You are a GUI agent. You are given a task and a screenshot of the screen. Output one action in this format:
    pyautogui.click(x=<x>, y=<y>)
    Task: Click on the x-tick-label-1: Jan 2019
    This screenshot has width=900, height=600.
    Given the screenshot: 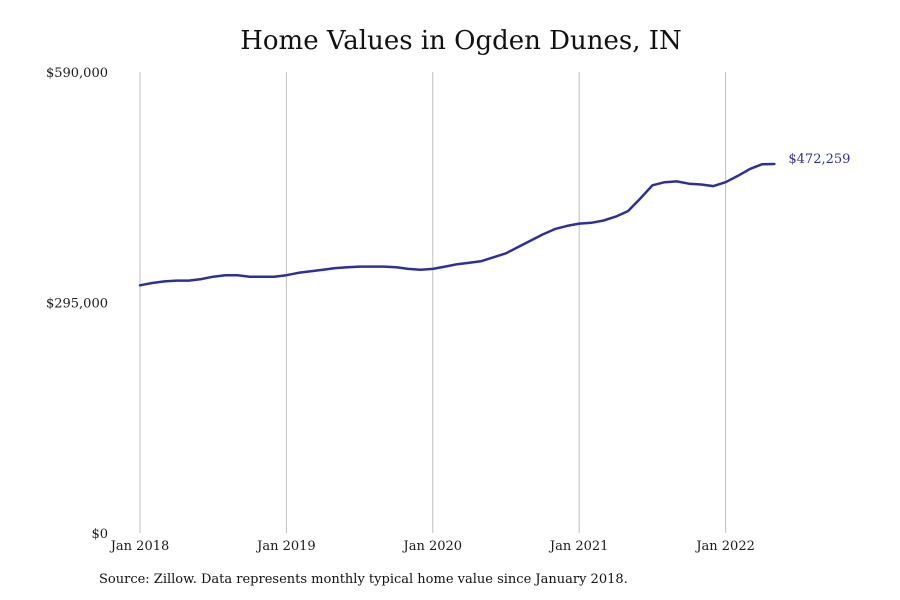 What is the action you would take?
    pyautogui.click(x=285, y=546)
    